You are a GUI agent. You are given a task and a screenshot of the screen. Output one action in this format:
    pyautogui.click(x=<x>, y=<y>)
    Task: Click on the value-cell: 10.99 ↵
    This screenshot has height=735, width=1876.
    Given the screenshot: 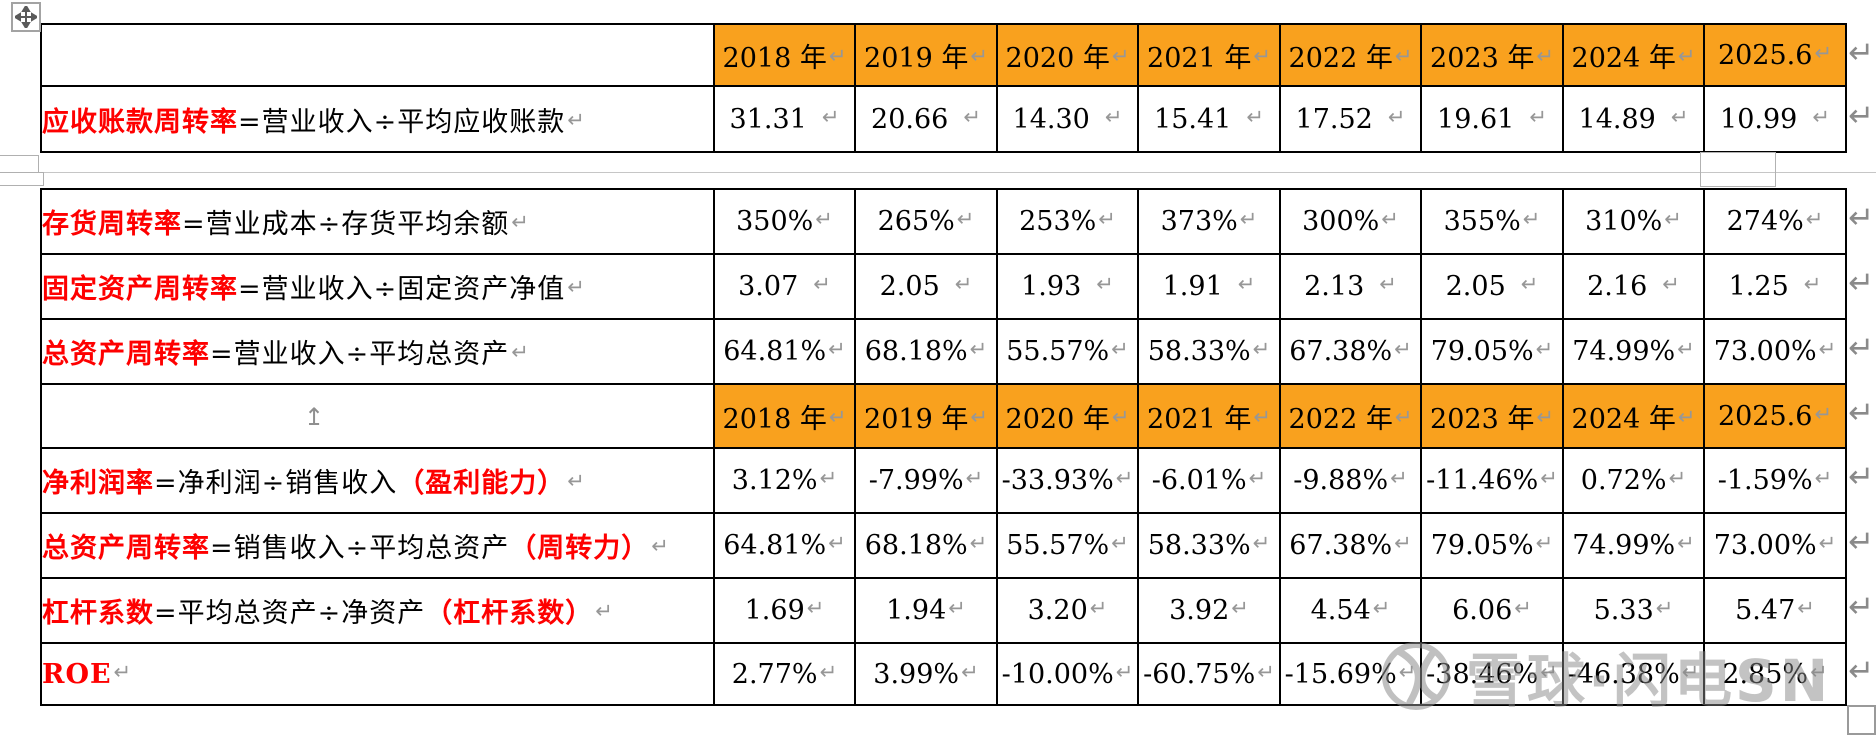 What is the action you would take?
    pyautogui.click(x=1775, y=119)
    